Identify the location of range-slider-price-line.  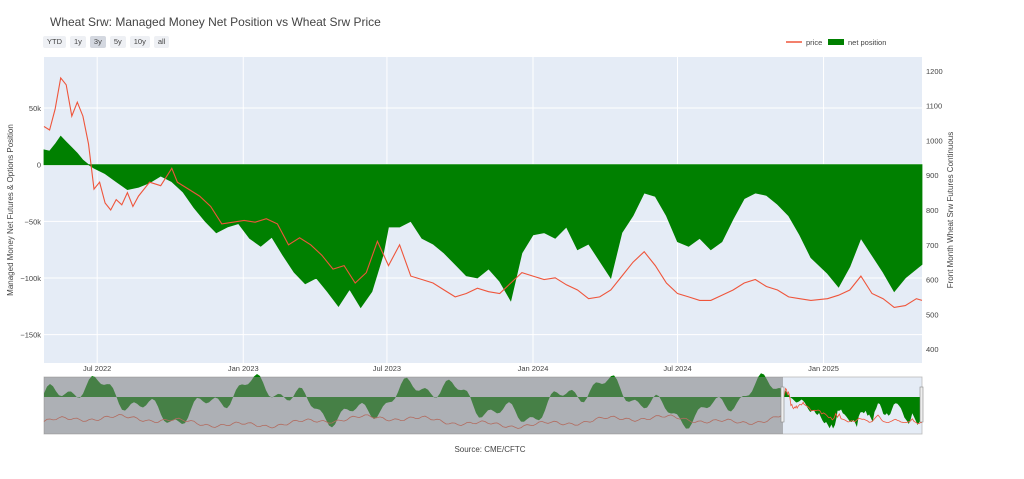
(852, 406).